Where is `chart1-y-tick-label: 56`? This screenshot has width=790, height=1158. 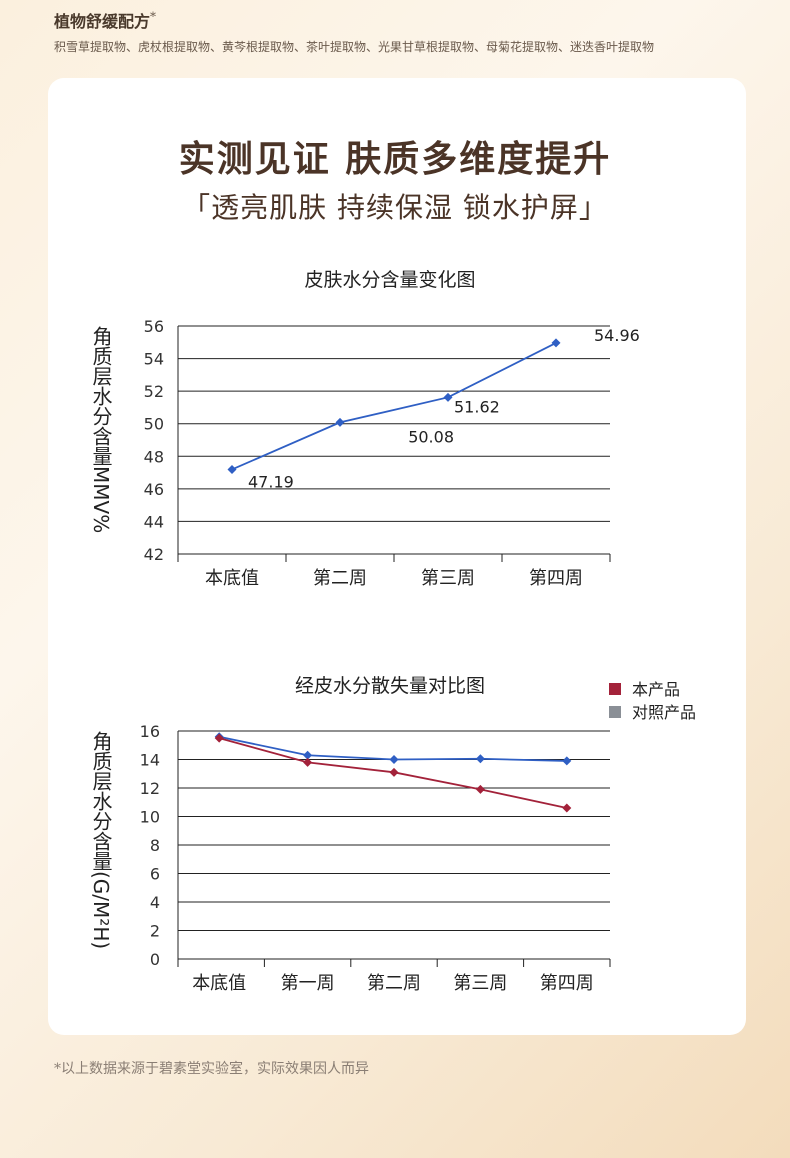
chart1-y-tick-label: 56 is located at coordinates (154, 326).